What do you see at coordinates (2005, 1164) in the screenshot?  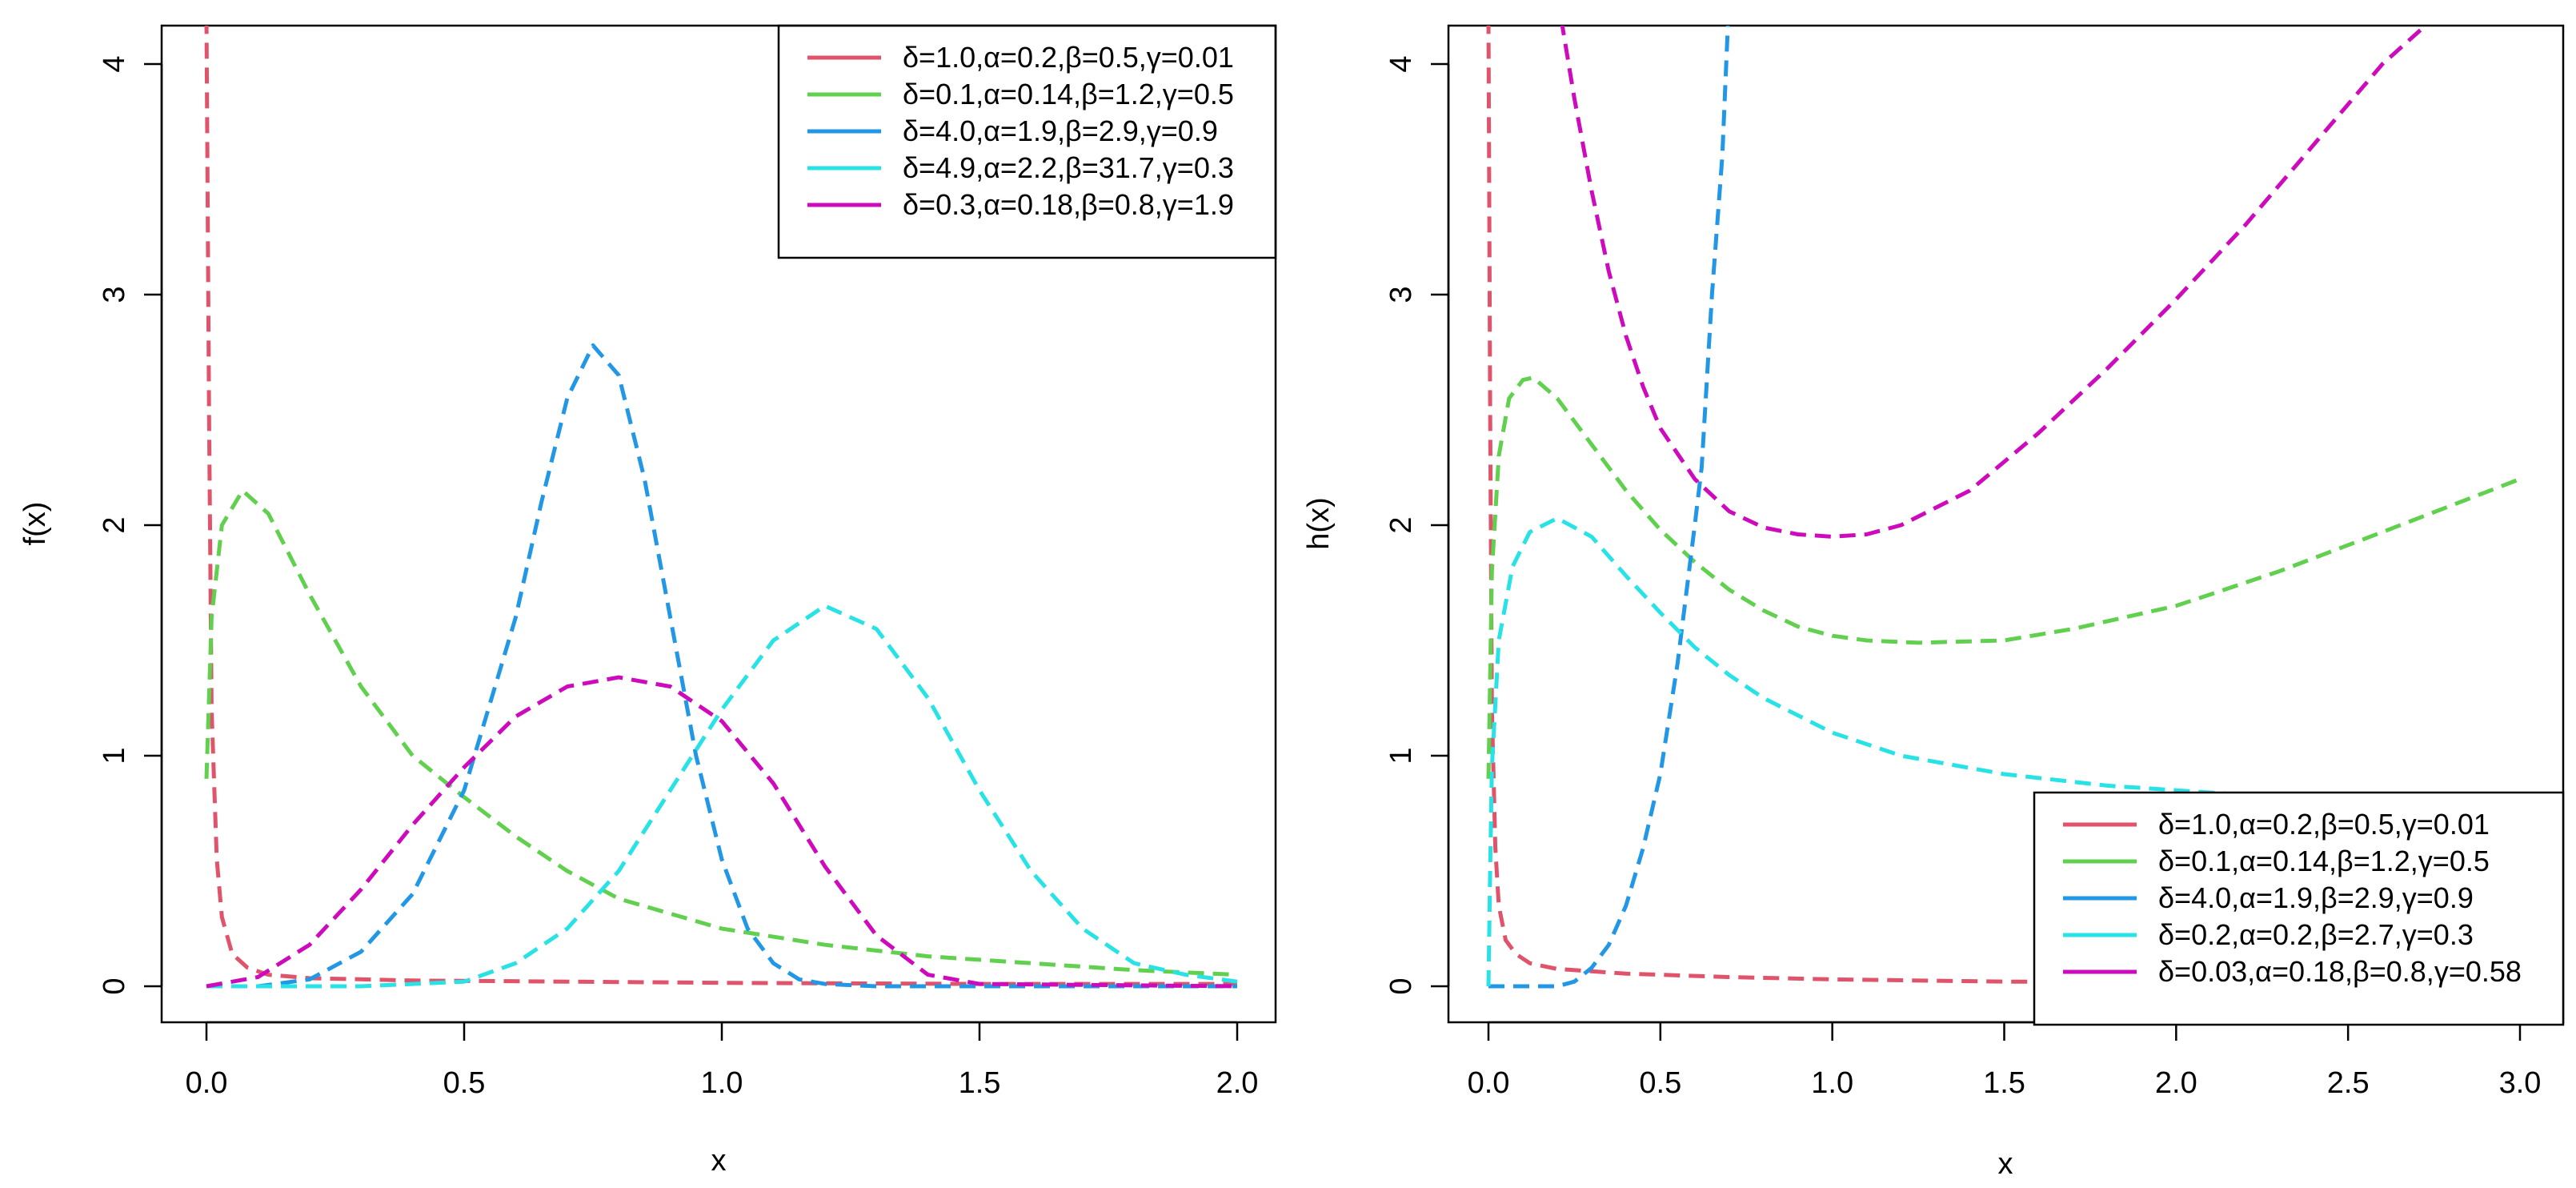 I see `right-x-axis-title: x` at bounding box center [2005, 1164].